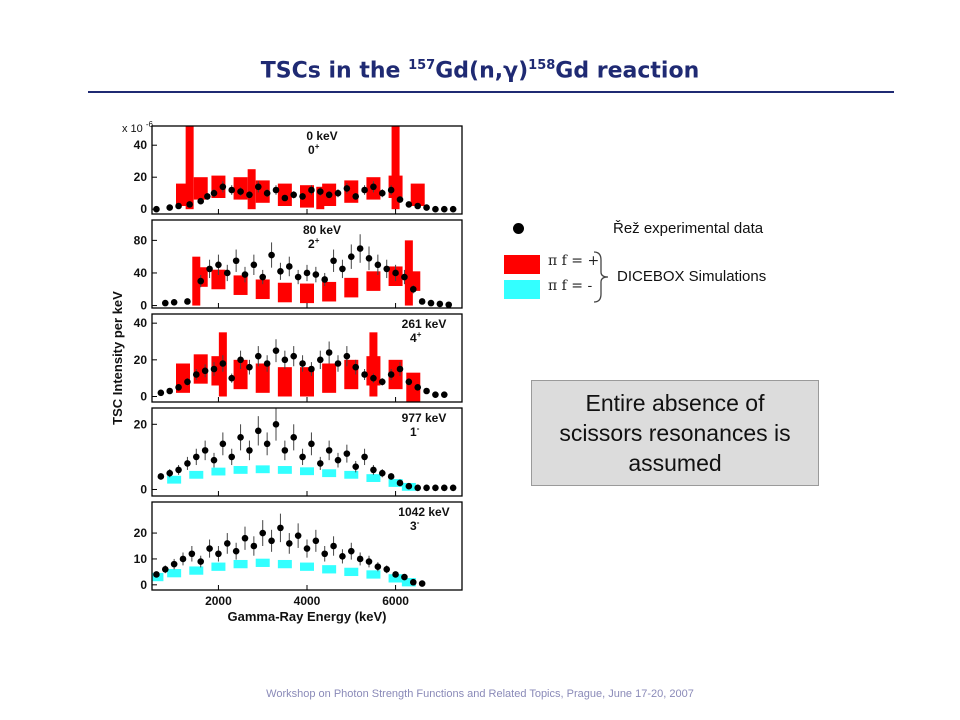 The width and height of the screenshot is (960, 720). I want to click on x-axis-label: Gamma-Ray Energy (keV), so click(307, 616).